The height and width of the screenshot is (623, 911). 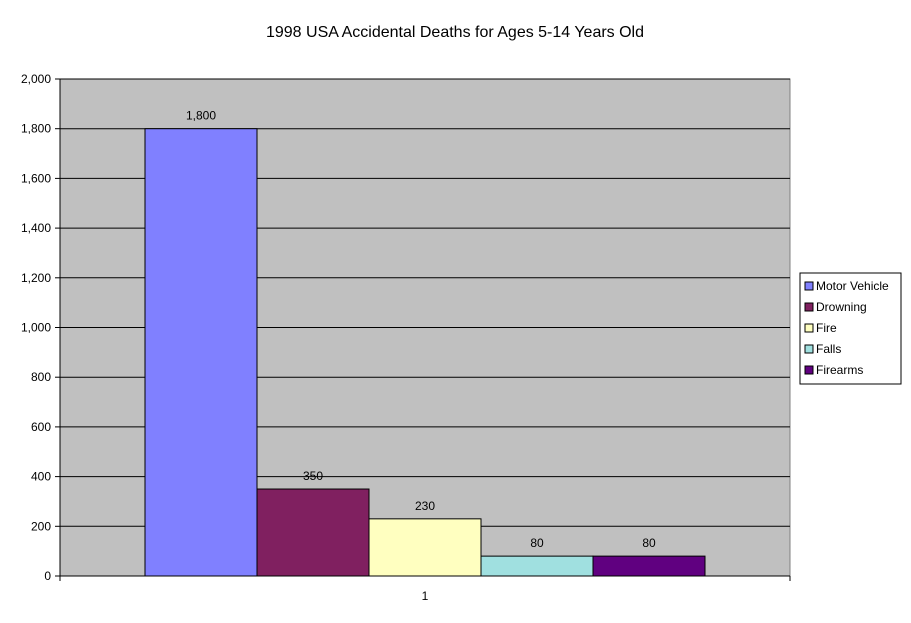 What do you see at coordinates (649, 566) in the screenshot?
I see `bar-firearms` at bounding box center [649, 566].